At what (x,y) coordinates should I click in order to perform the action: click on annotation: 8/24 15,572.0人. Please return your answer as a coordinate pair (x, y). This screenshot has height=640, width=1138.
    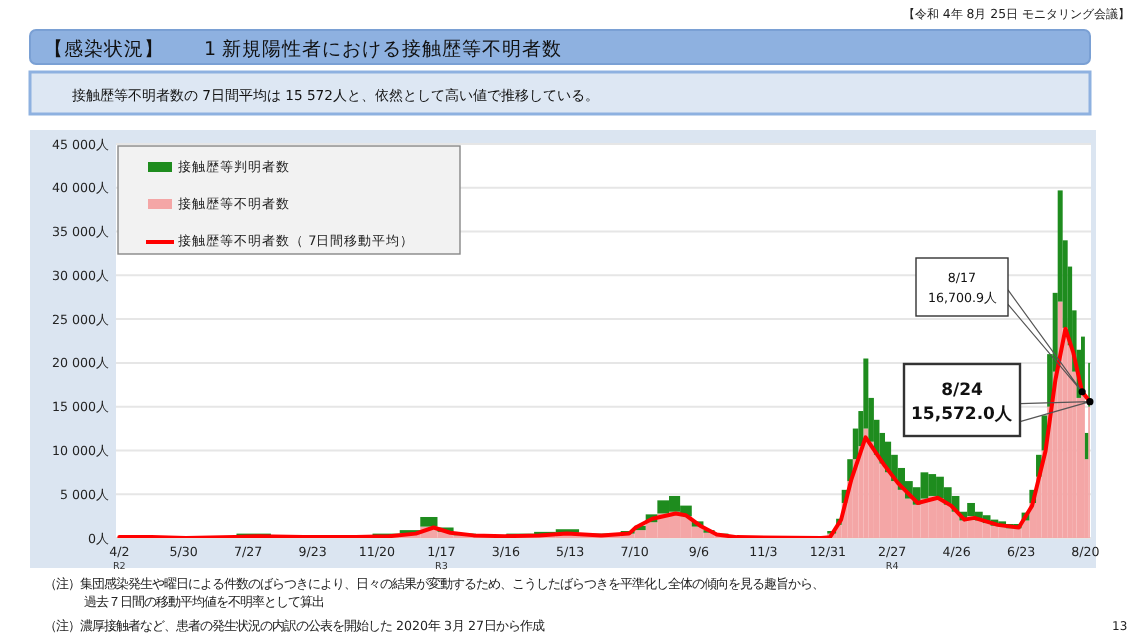
    Looking at the image, I should click on (963, 402).